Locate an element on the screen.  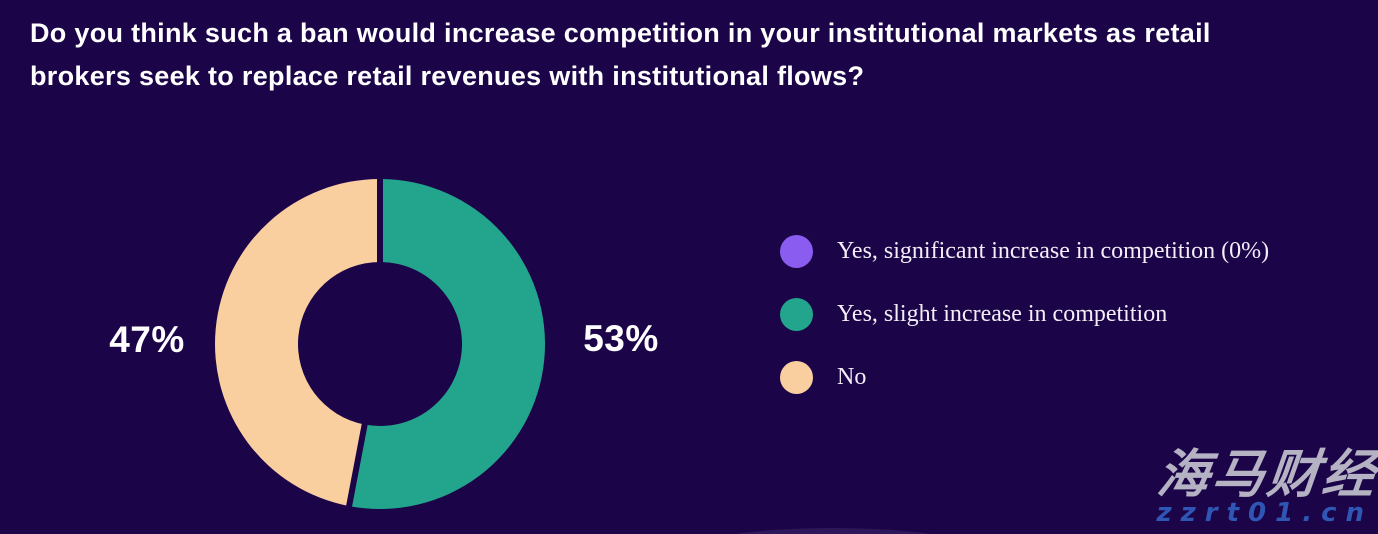
legend-item-label: Yes, slight increase in competition is located at coordinates (1002, 314).